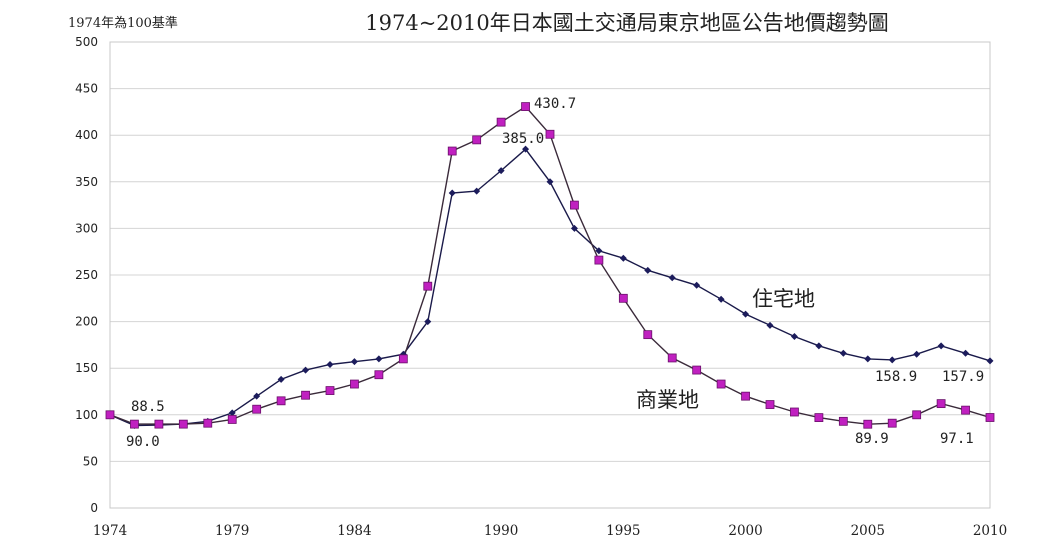 This screenshot has height=556, width=1059. What do you see at coordinates (501, 531) in the screenshot?
I see `x-tick-label: 1990` at bounding box center [501, 531].